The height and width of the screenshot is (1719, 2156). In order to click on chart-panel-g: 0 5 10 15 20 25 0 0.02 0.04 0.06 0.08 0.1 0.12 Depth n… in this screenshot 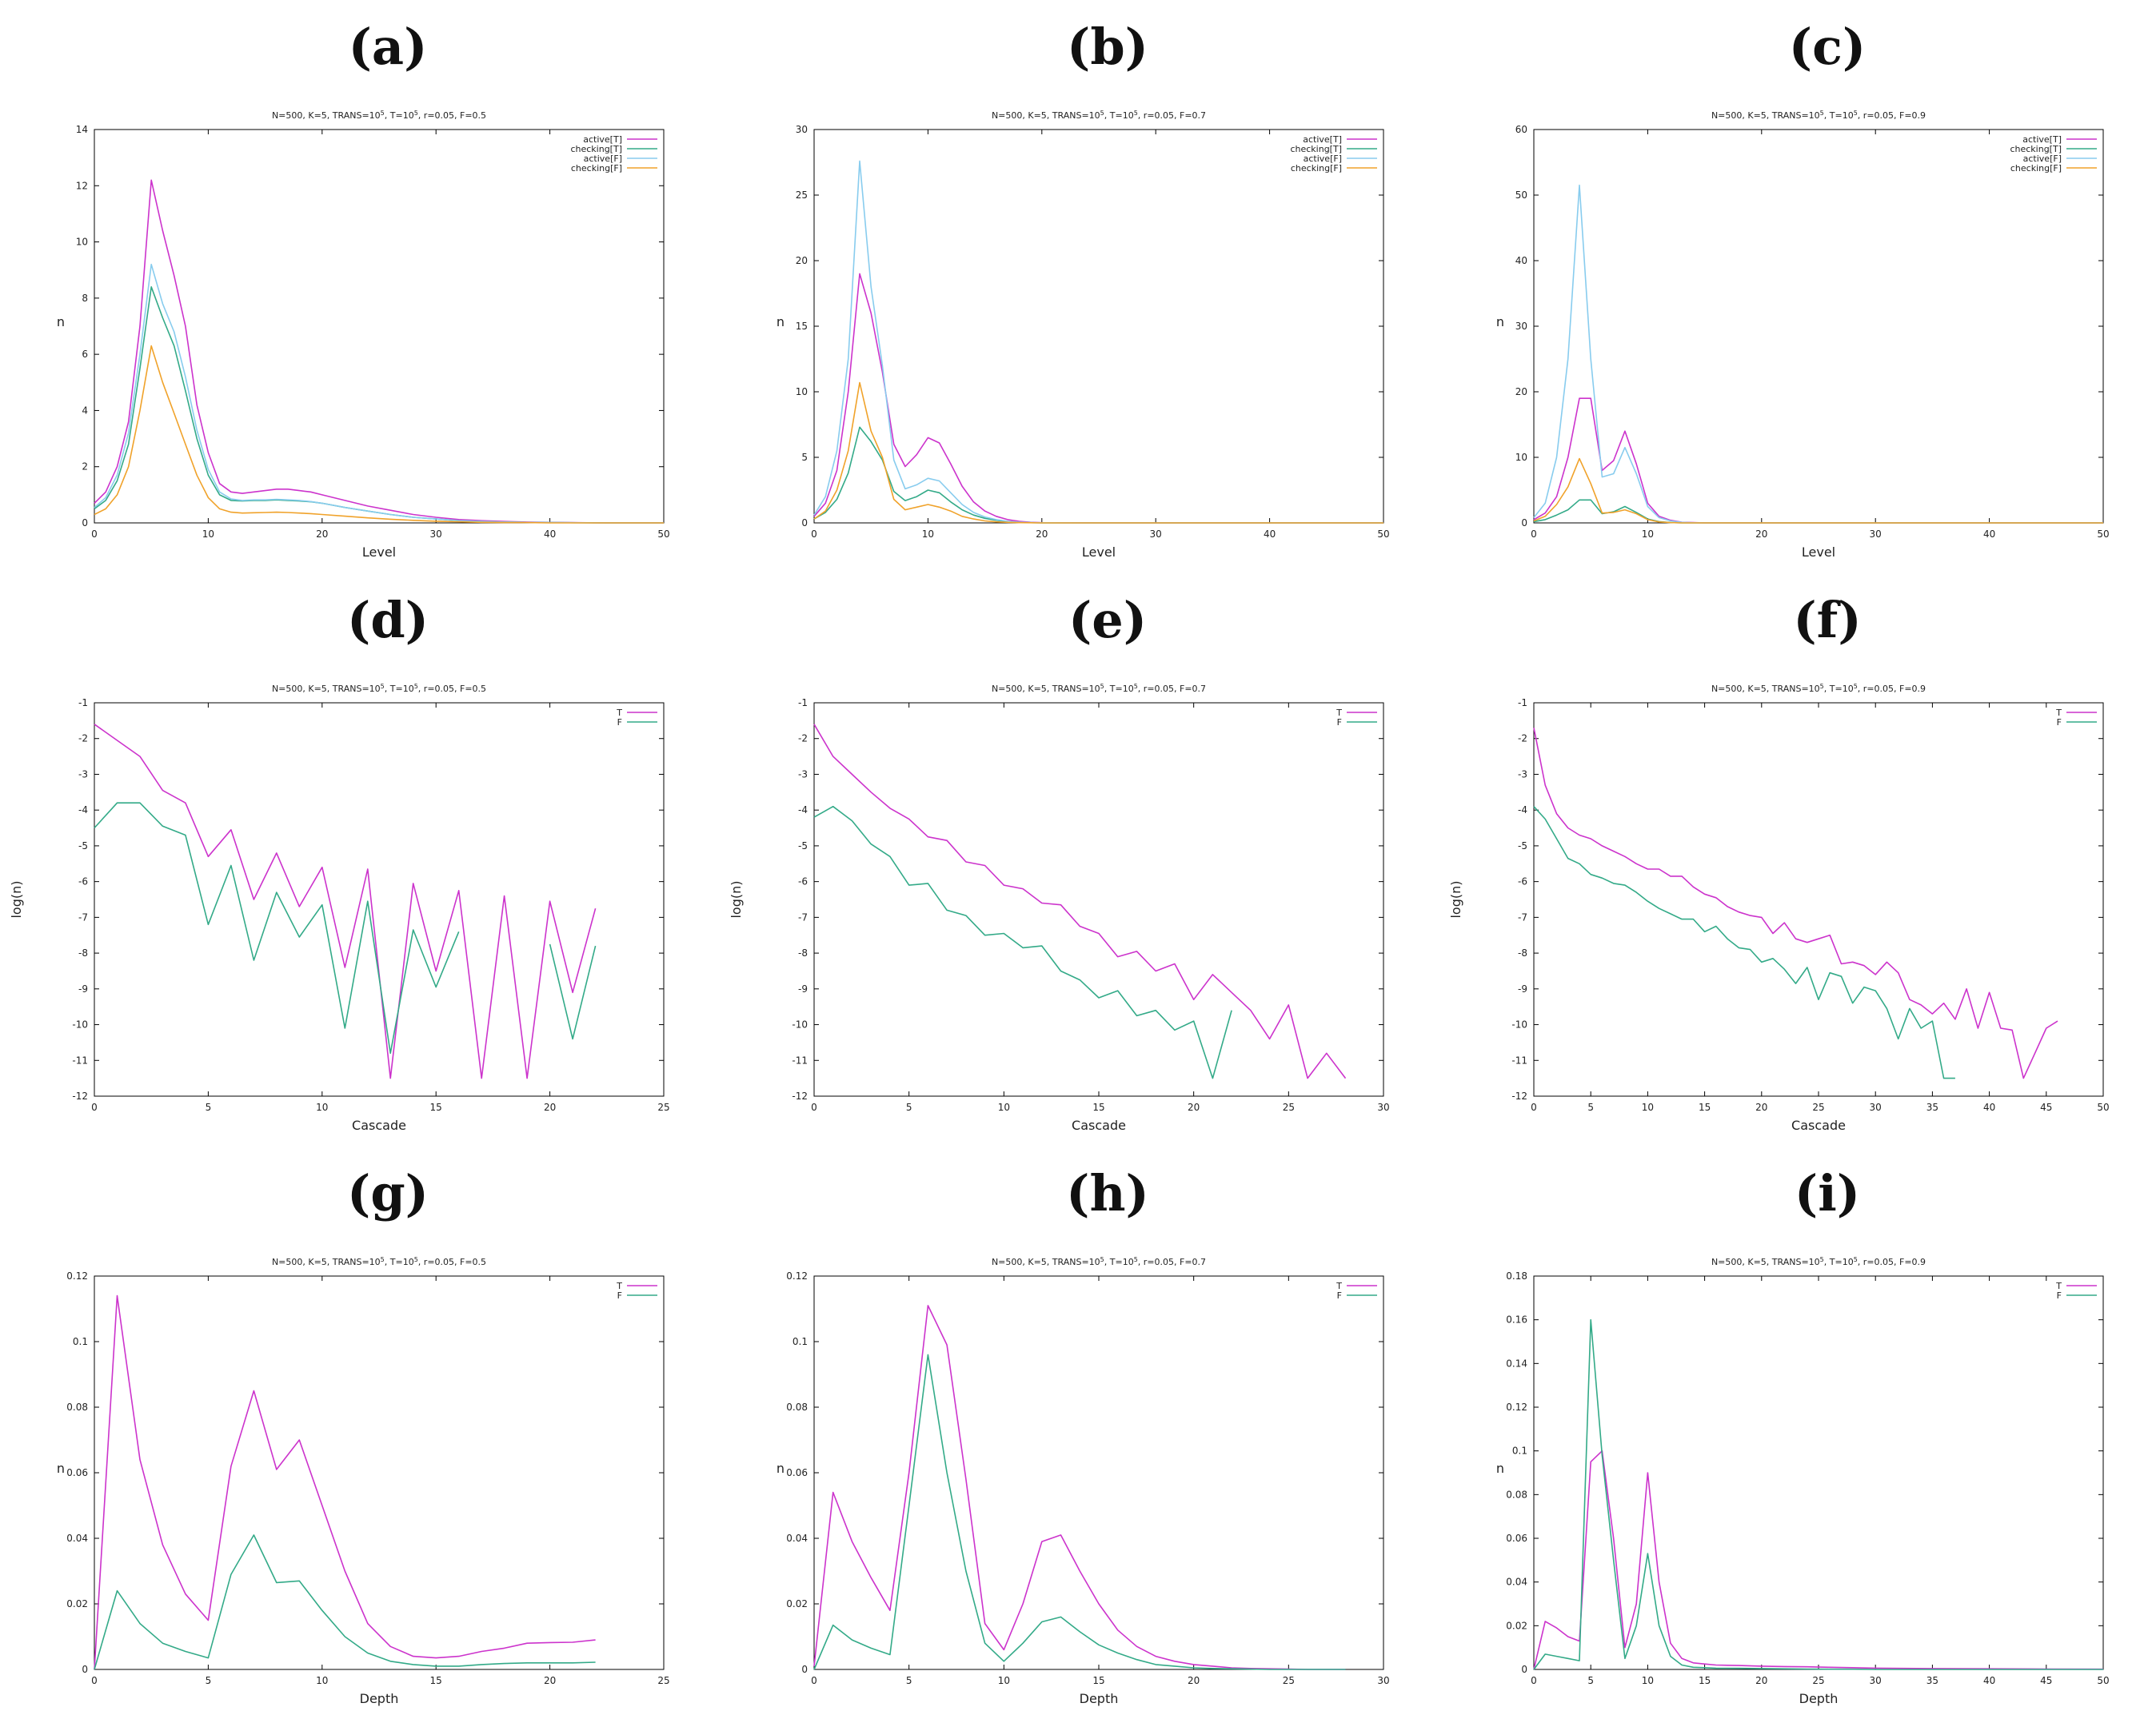, I will do `click(358, 1433)`.